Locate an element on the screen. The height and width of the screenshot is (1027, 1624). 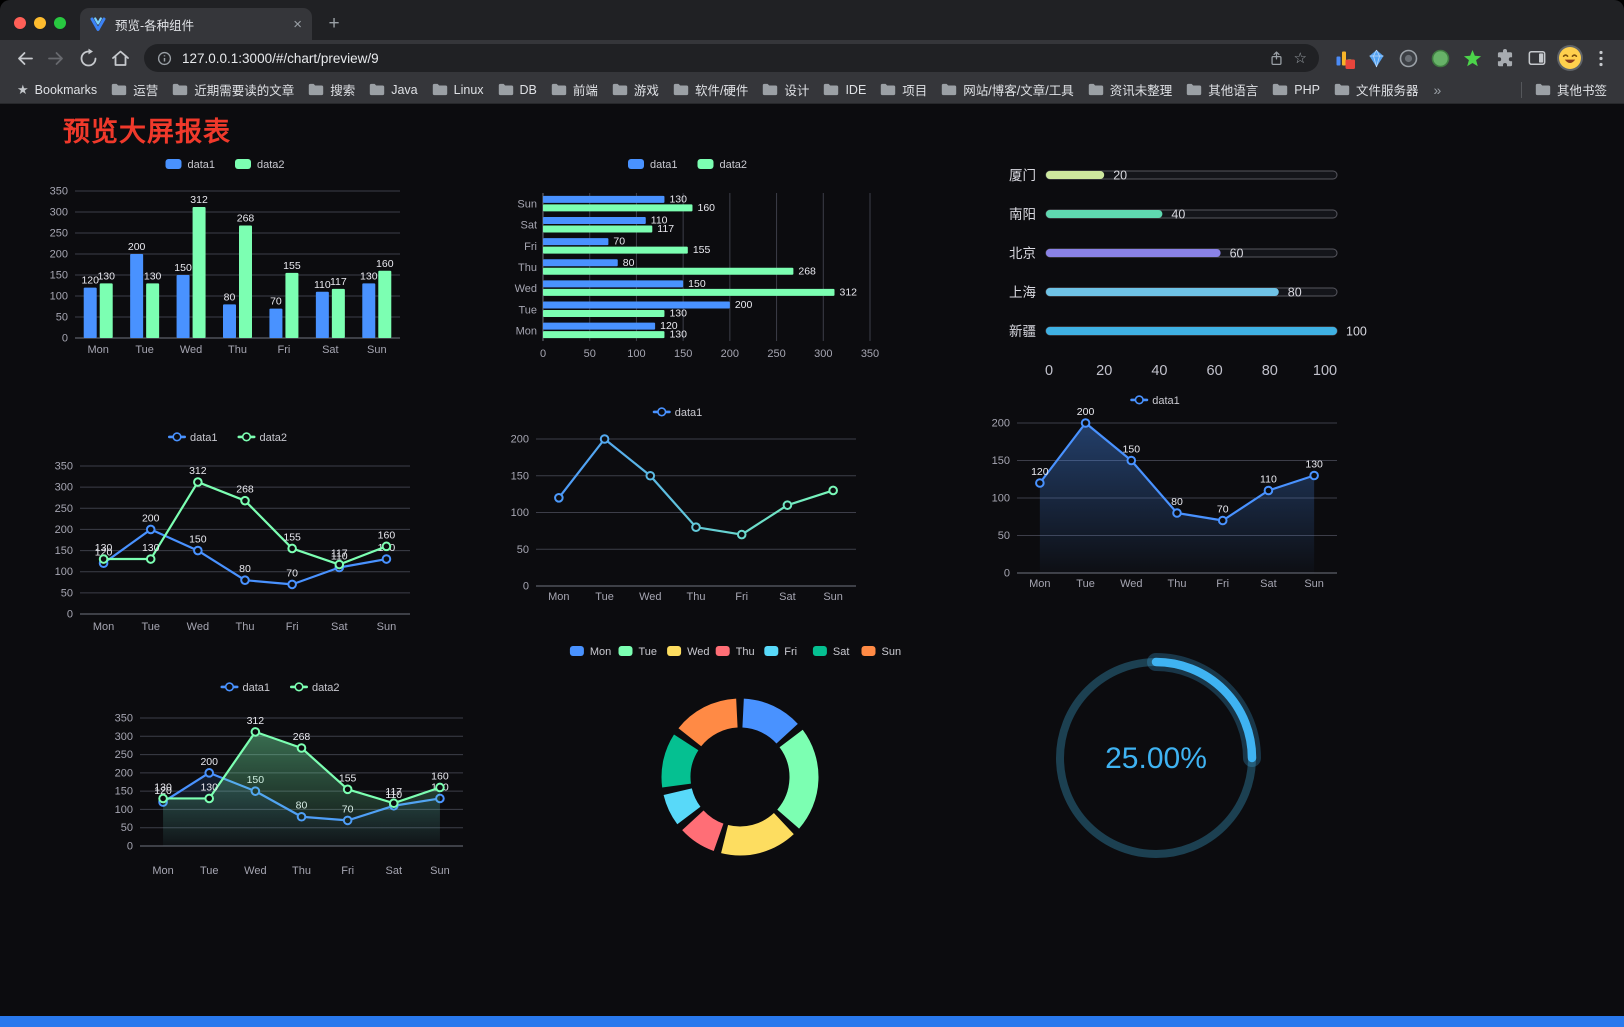
pie-slice-Fri is located at coordinates (682, 806).